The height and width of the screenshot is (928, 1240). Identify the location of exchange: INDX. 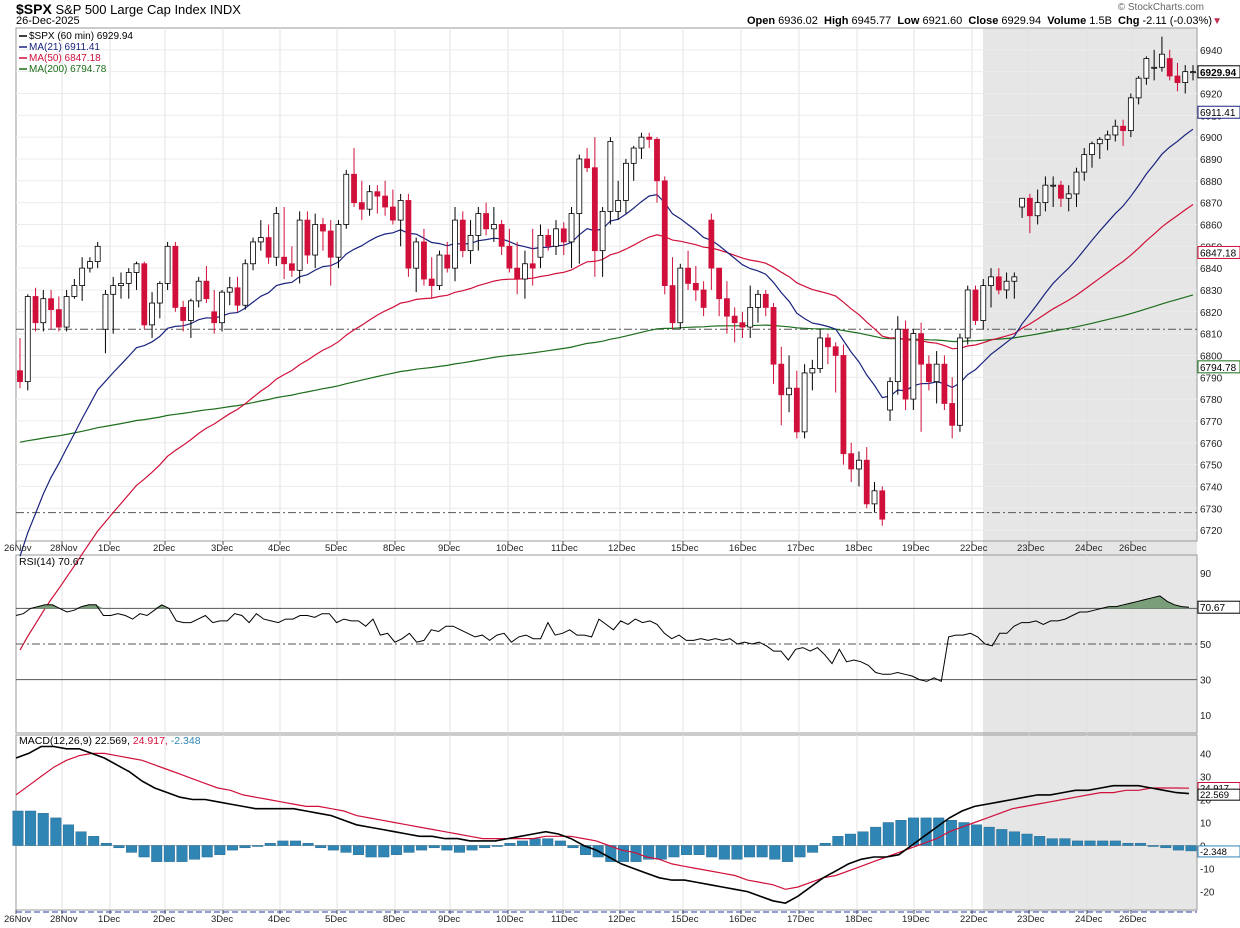
(225, 9).